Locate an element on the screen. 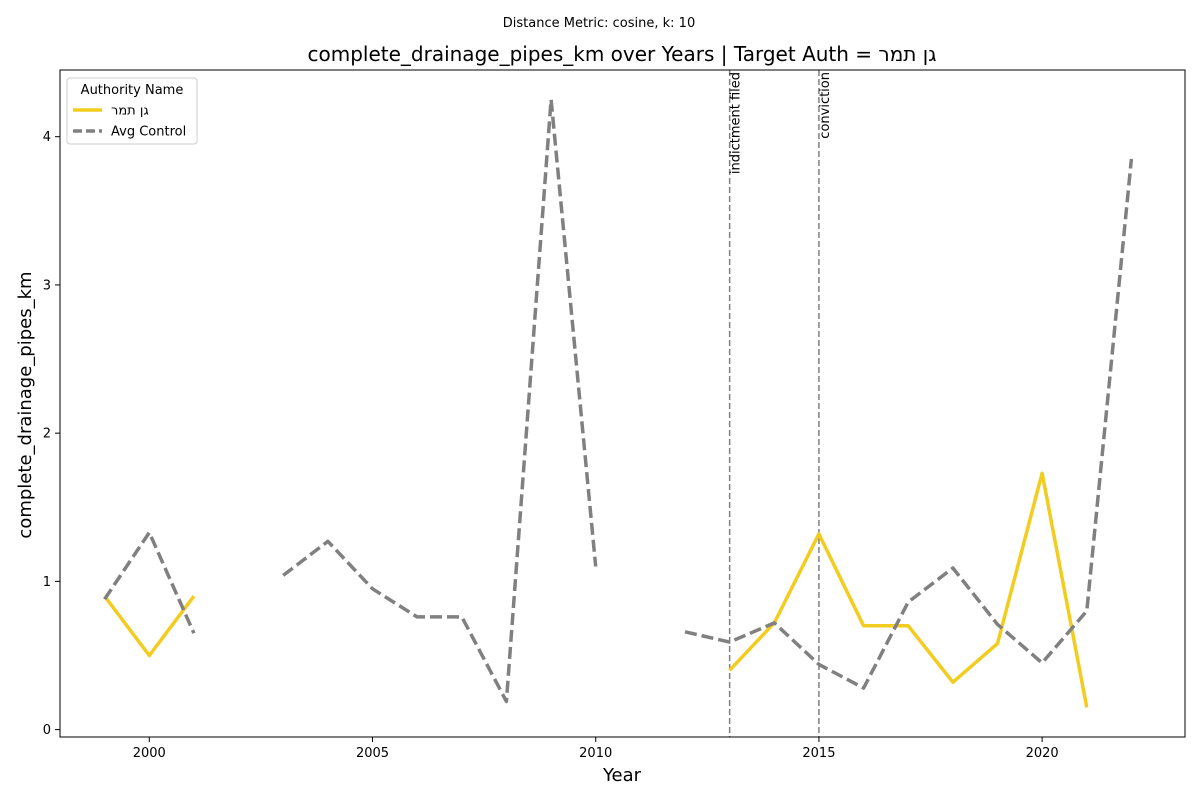 The image size is (1200, 800). event-markers: indictment filed conviction is located at coordinates (781, 403).